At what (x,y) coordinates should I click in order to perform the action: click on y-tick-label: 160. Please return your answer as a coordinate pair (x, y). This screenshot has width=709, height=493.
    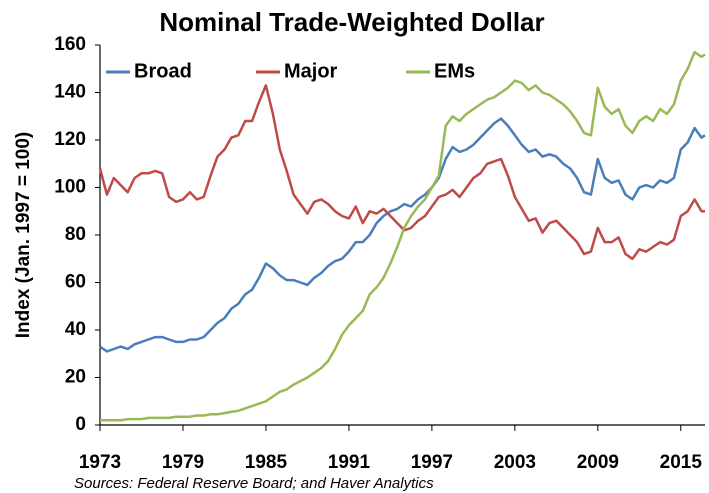
    Looking at the image, I should click on (70, 44).